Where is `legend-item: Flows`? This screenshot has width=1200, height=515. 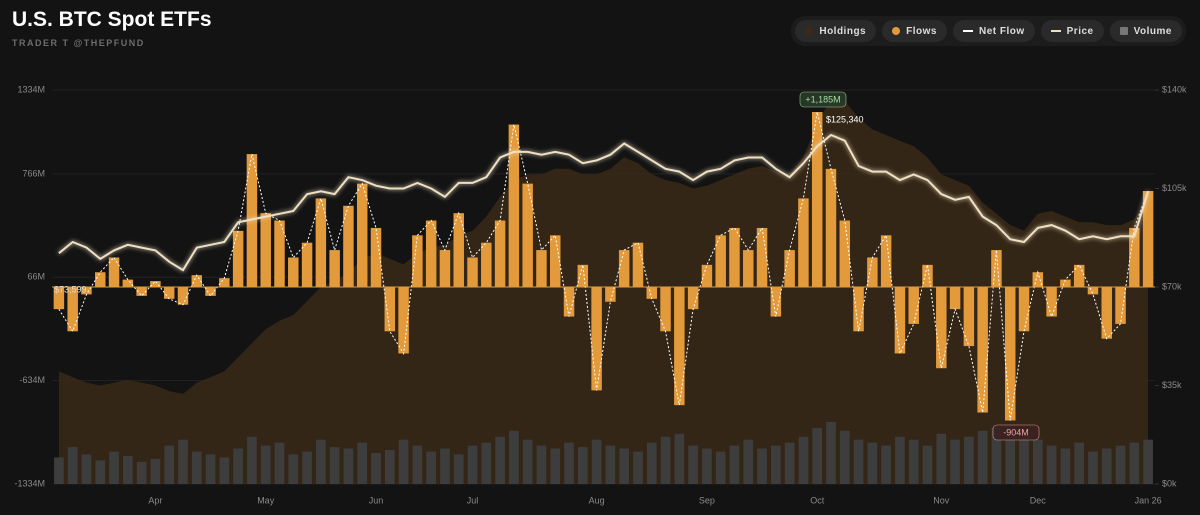 legend-item: Flows is located at coordinates (914, 31).